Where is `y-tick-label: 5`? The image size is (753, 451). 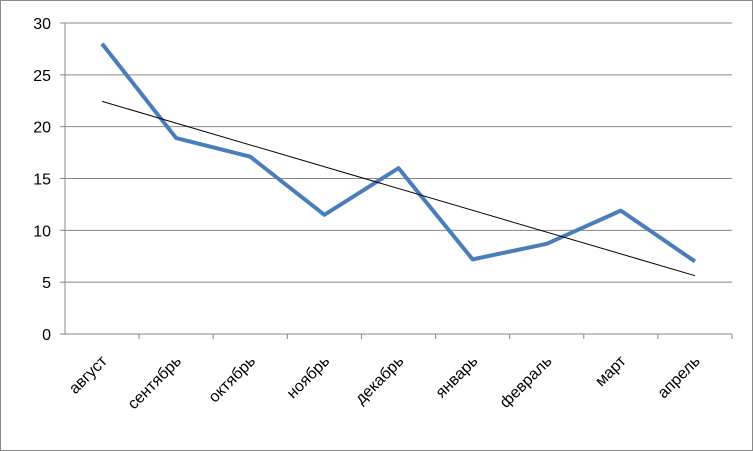 y-tick-label: 5 is located at coordinates (46, 283).